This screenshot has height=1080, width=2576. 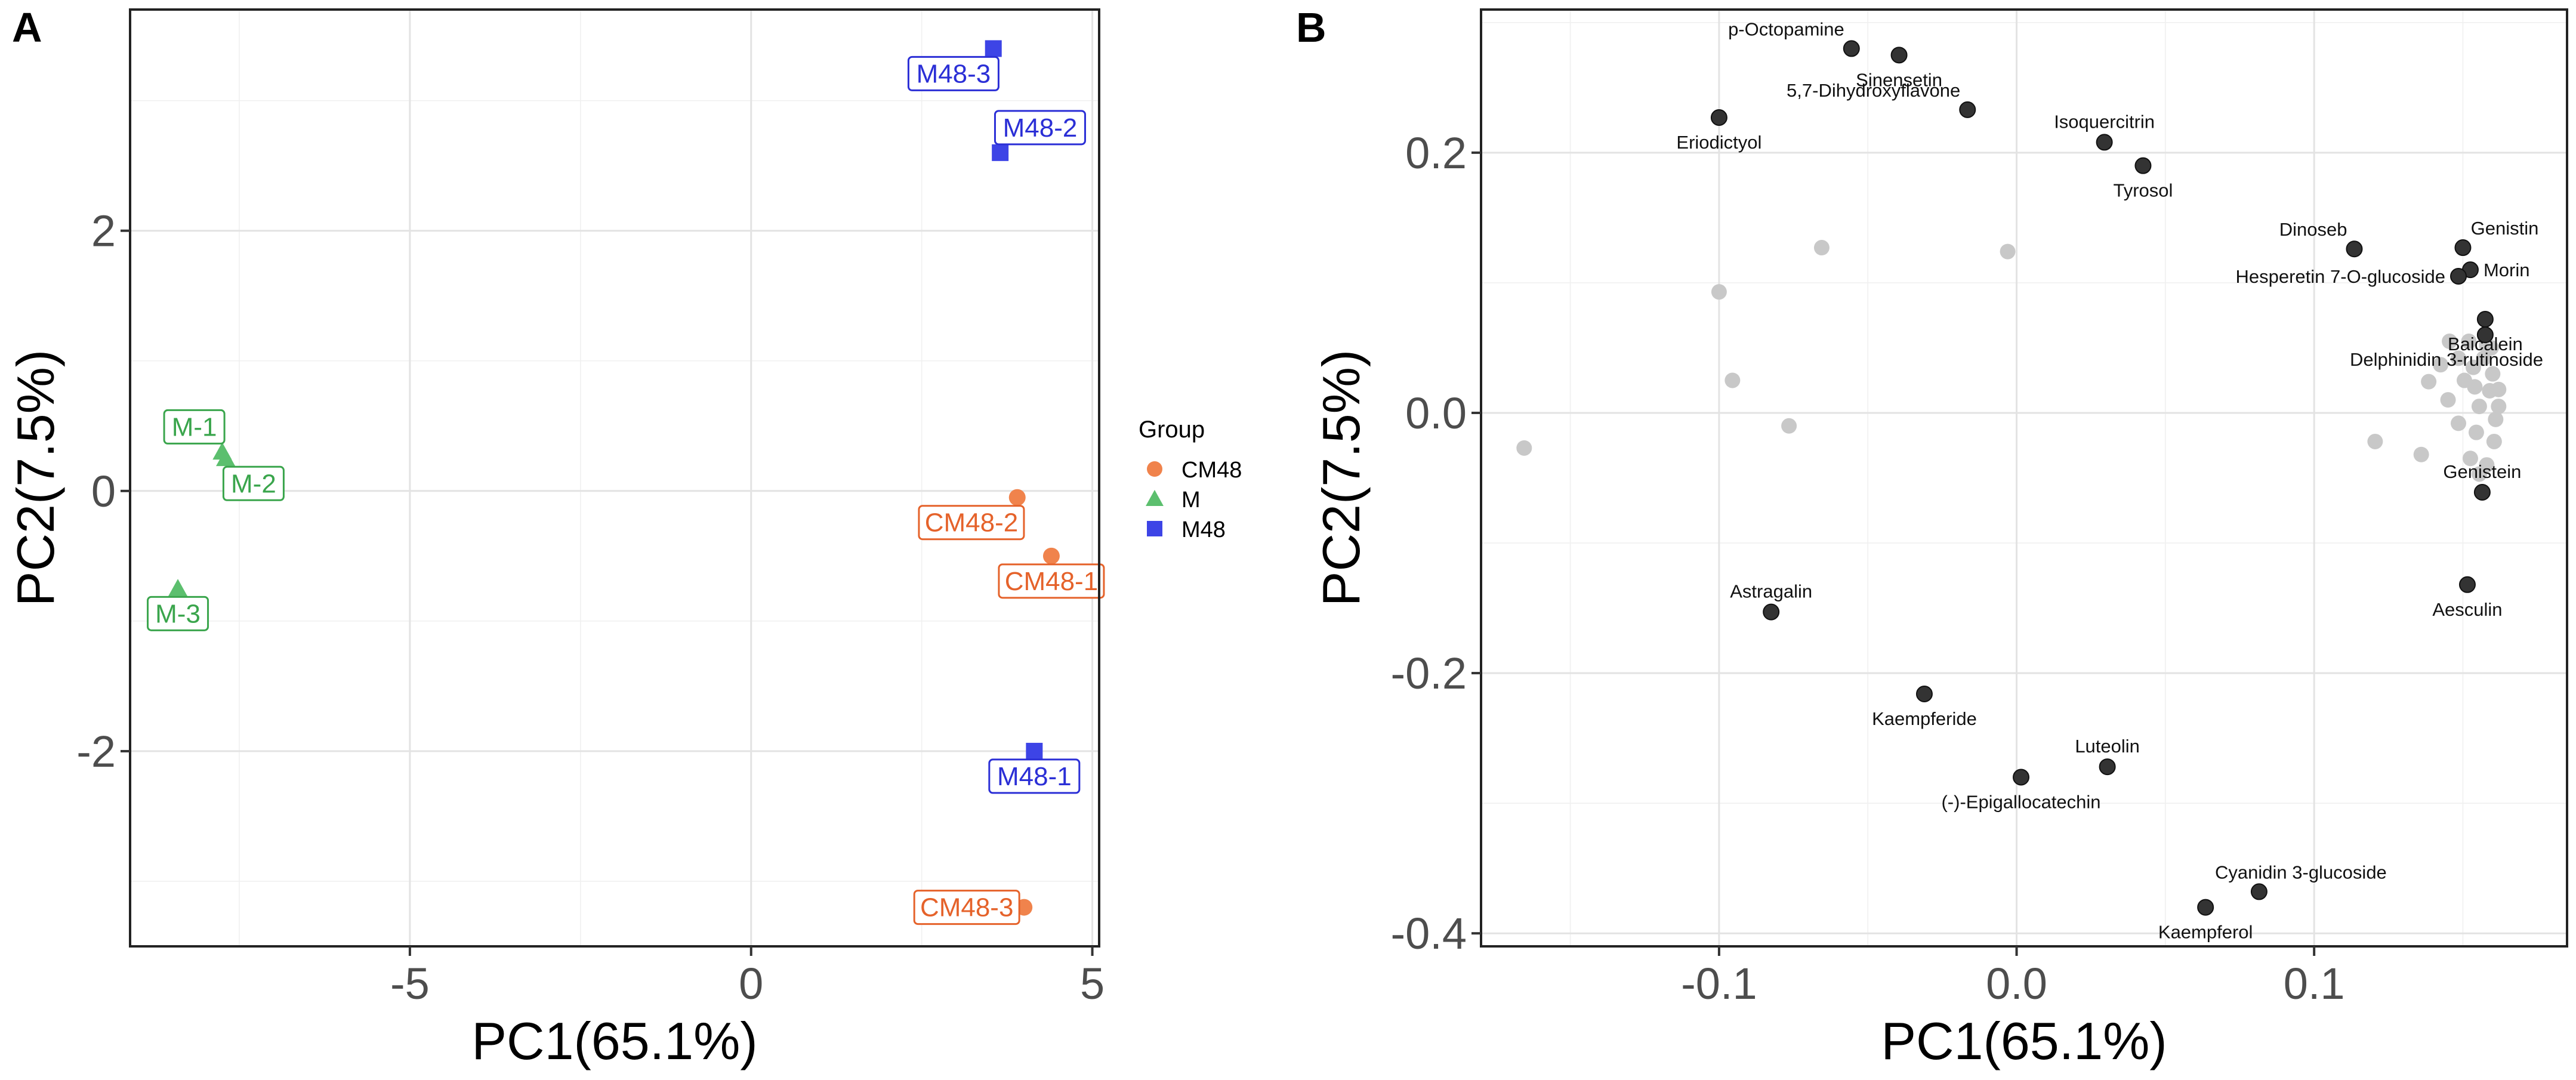 I want to click on point-label: CM48-2, so click(x=972, y=523).